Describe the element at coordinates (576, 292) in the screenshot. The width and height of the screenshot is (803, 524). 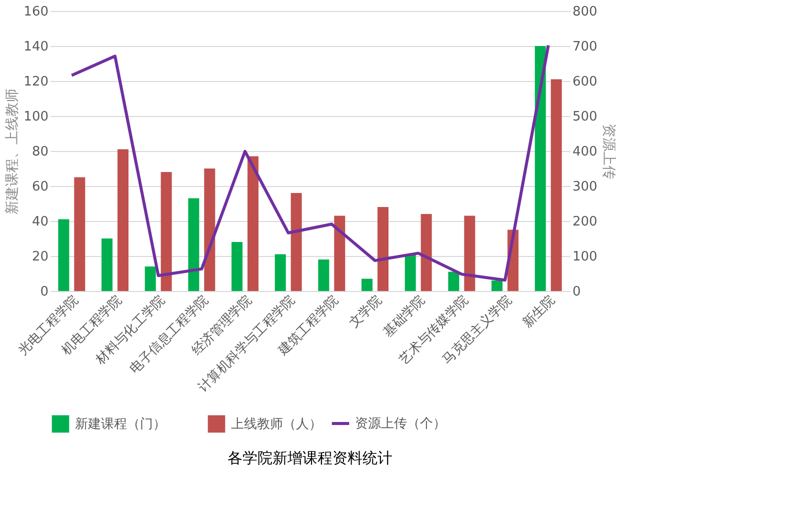
I see `y2-tick-label: 0` at that location.